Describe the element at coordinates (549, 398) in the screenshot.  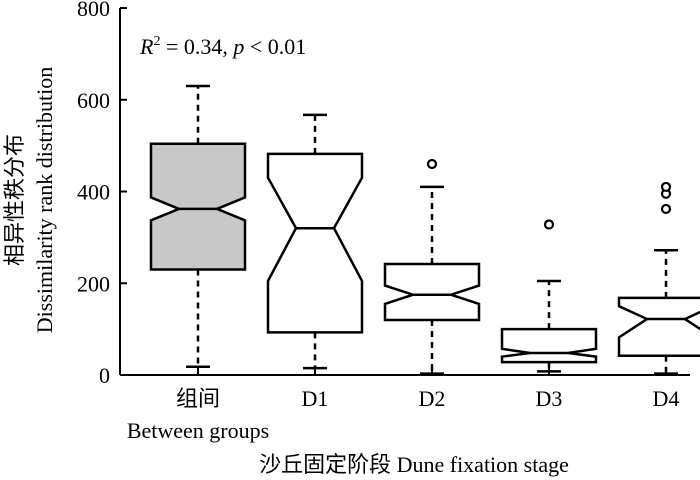
I see `x-tick-label: D3` at that location.